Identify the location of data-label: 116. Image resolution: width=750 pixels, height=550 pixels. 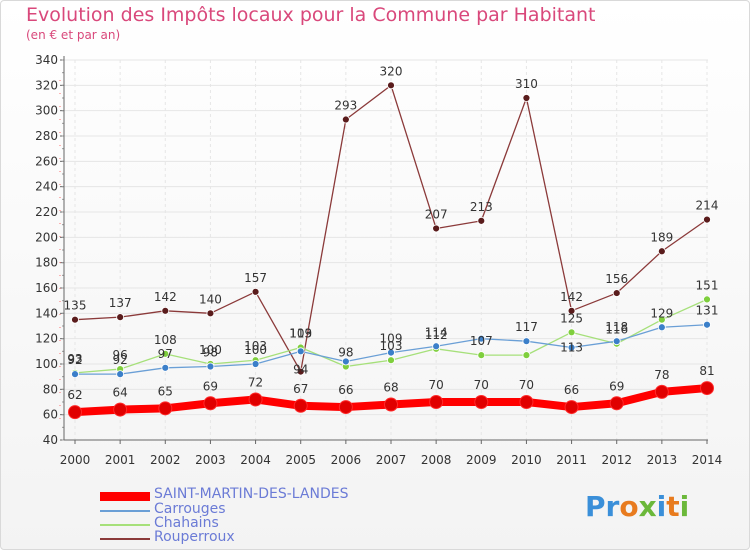
(616, 330).